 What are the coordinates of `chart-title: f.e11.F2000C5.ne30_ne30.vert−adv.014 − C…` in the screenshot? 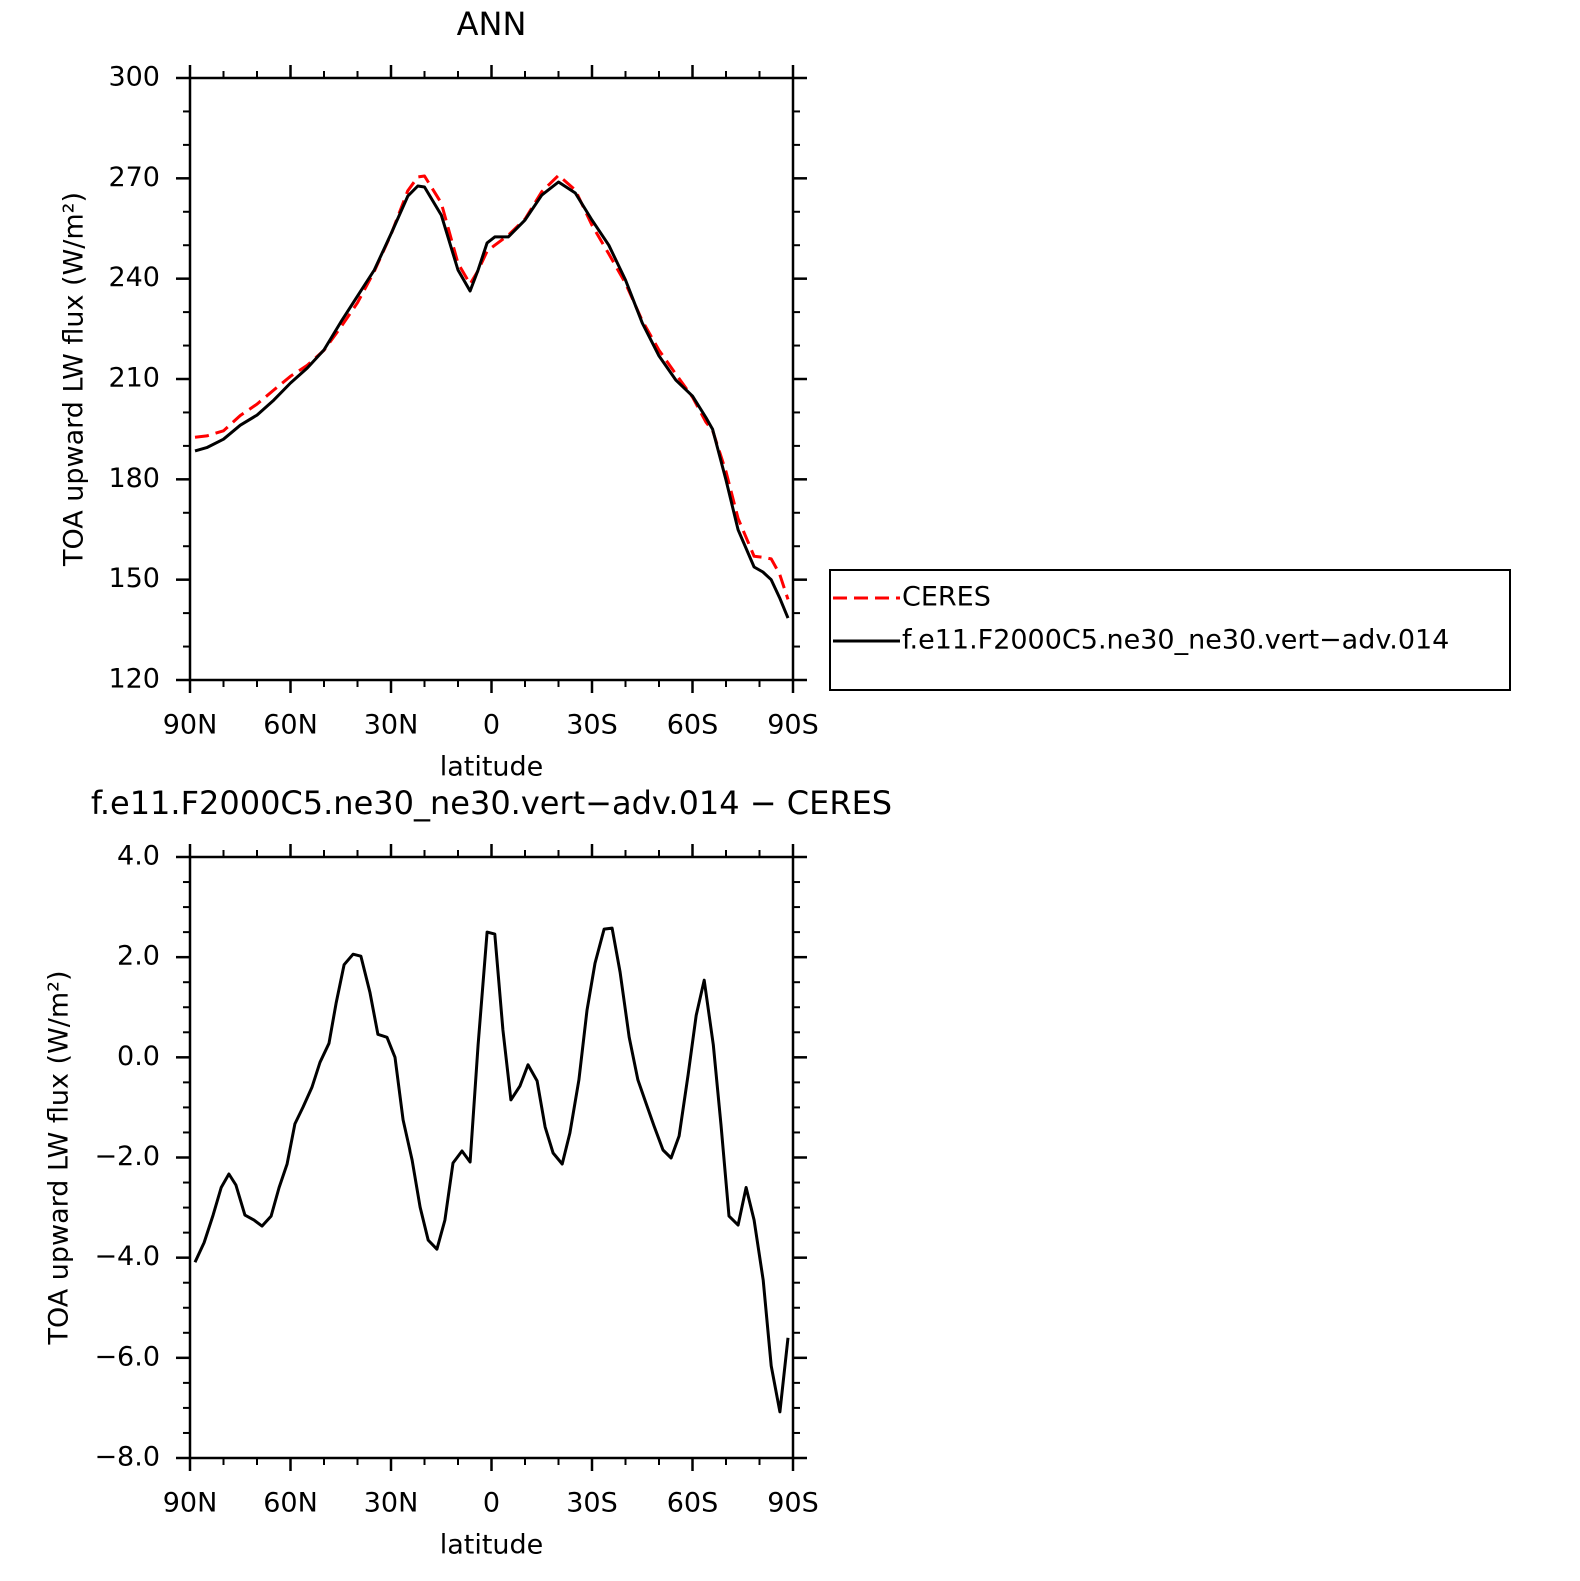 It's located at (491, 803).